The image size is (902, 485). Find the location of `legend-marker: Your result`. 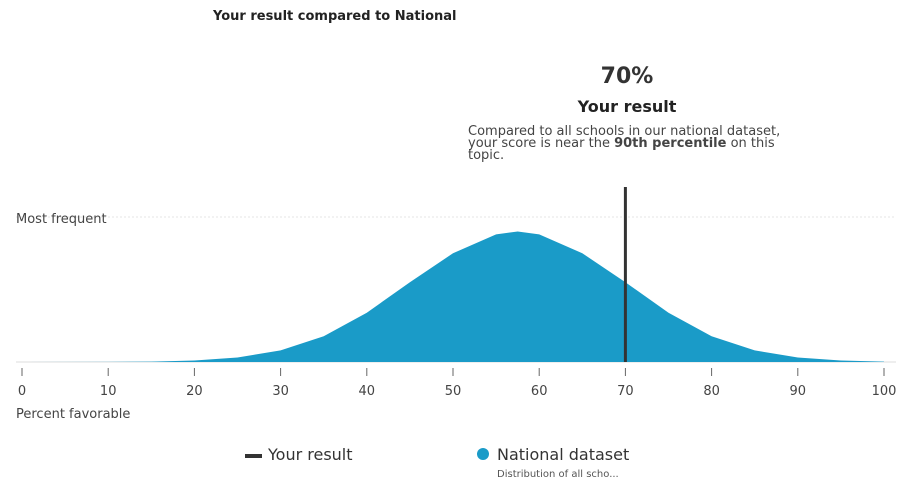

legend-marker: Your result is located at coordinates (310, 454).